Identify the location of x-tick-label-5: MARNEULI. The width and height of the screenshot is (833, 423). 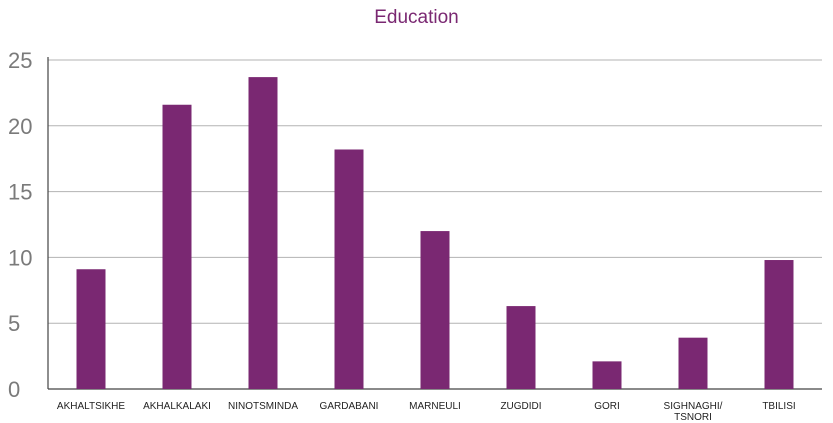
(435, 406).